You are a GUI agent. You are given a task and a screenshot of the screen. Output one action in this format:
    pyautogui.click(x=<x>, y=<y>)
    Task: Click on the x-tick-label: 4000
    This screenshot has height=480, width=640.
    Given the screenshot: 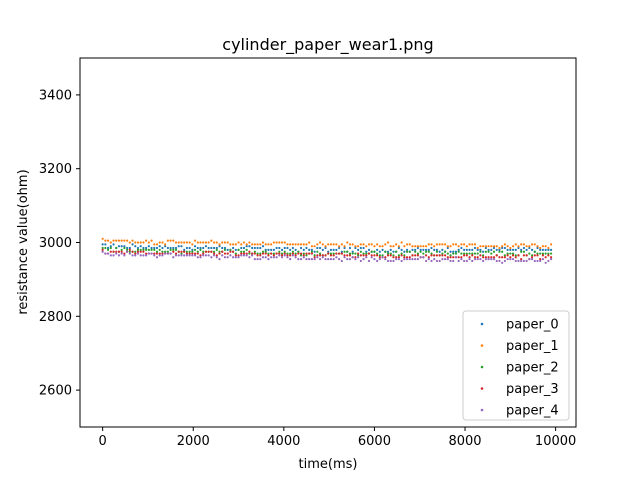 What is the action you would take?
    pyautogui.click(x=283, y=441)
    